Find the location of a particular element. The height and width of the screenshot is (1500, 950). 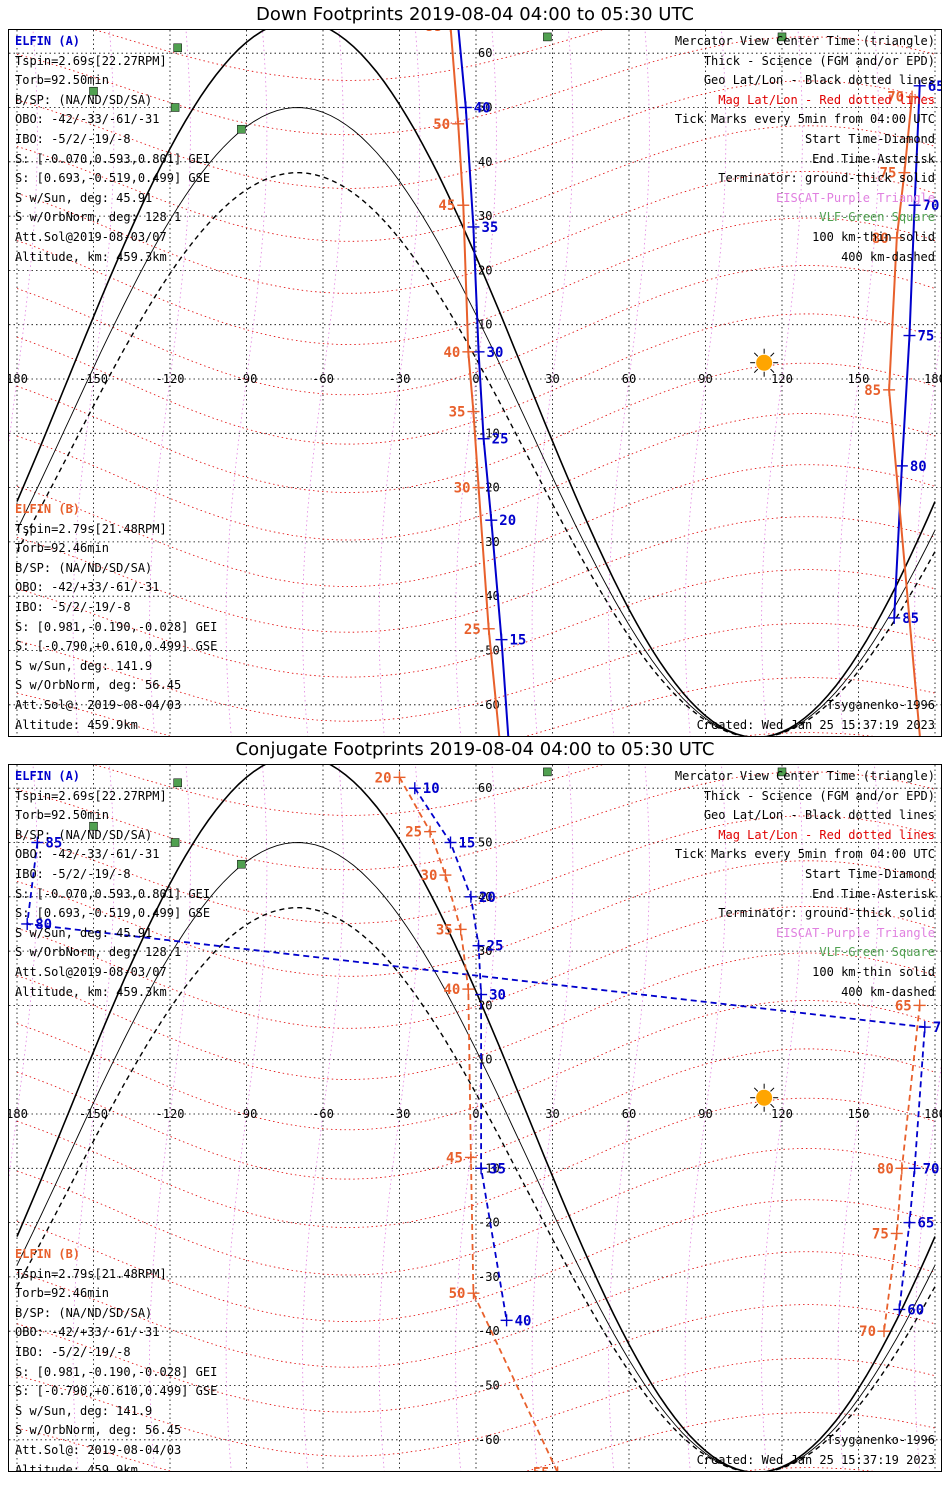

elfin-a-line: S: [0.693,-0.519,0.499] GSE is located at coordinates (113, 913).